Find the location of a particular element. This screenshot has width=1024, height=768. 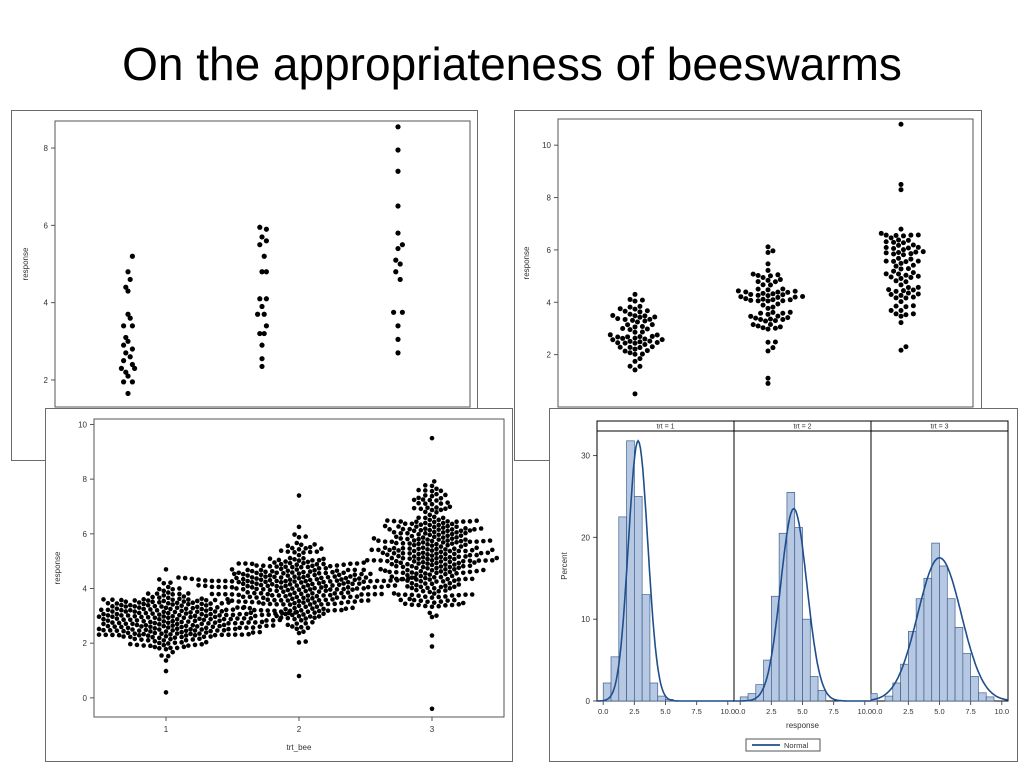

y-tick-label: 4 is located at coordinates (85, 589).